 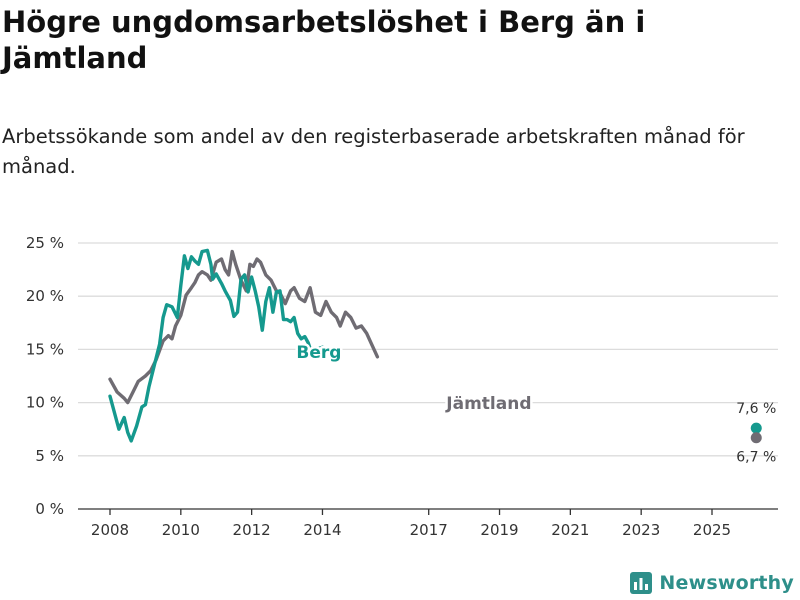 What do you see at coordinates (756, 409) in the screenshot?
I see `end-value-label-berg: 7,6 %` at bounding box center [756, 409].